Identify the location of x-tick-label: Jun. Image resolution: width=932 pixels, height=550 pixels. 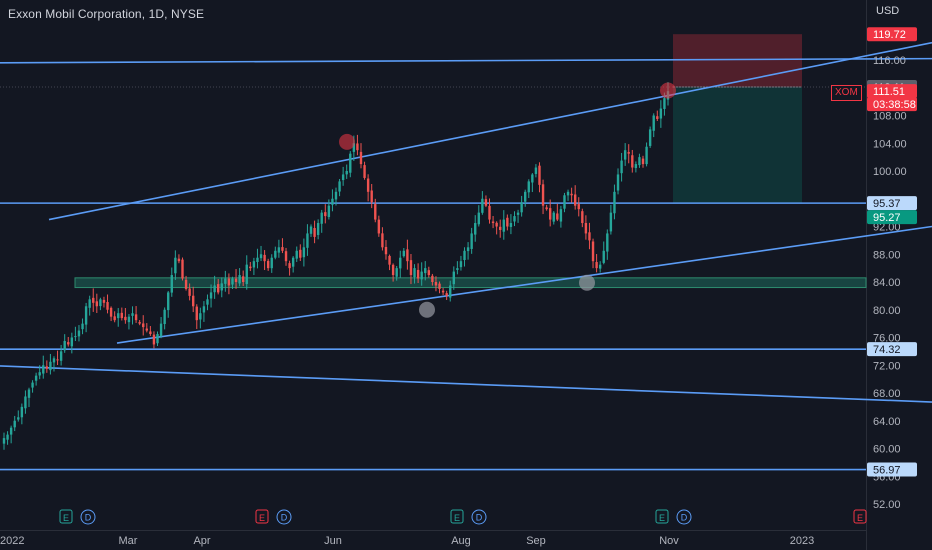
(333, 541).